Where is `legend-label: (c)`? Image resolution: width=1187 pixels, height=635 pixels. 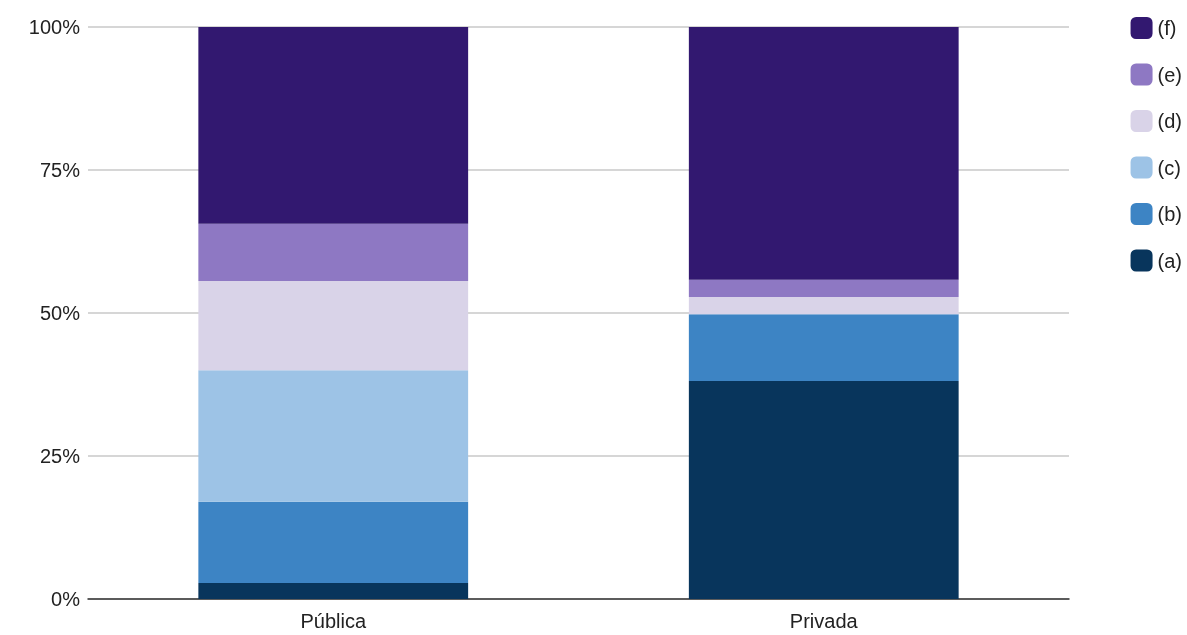
legend-label: (c) is located at coordinates (1169, 167).